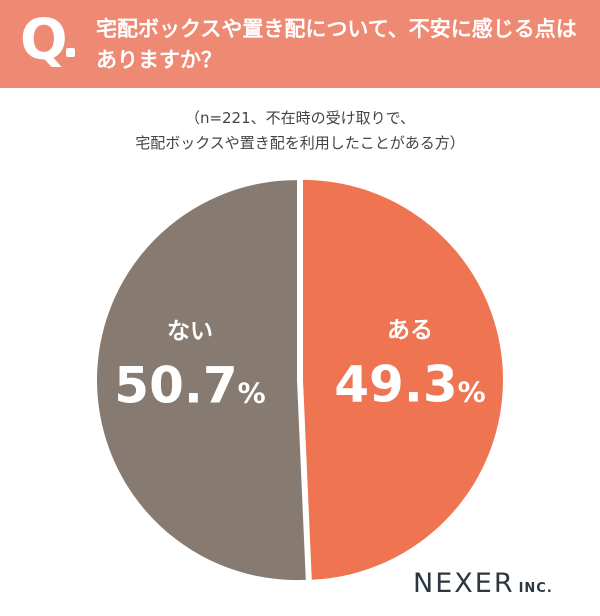 Image resolution: width=600 pixels, height=616 pixels. I want to click on slice-nai-label: ない, so click(190, 331).